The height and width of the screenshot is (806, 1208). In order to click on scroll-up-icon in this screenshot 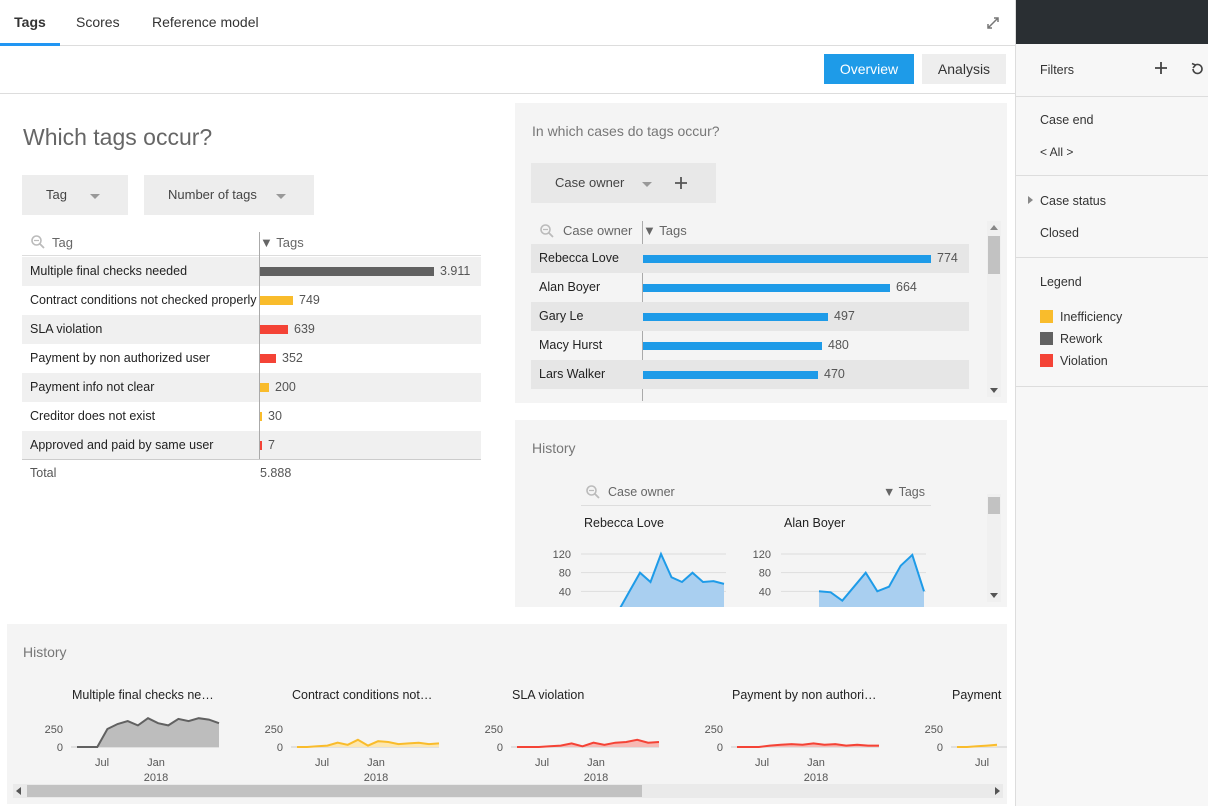, I will do `click(994, 227)`.